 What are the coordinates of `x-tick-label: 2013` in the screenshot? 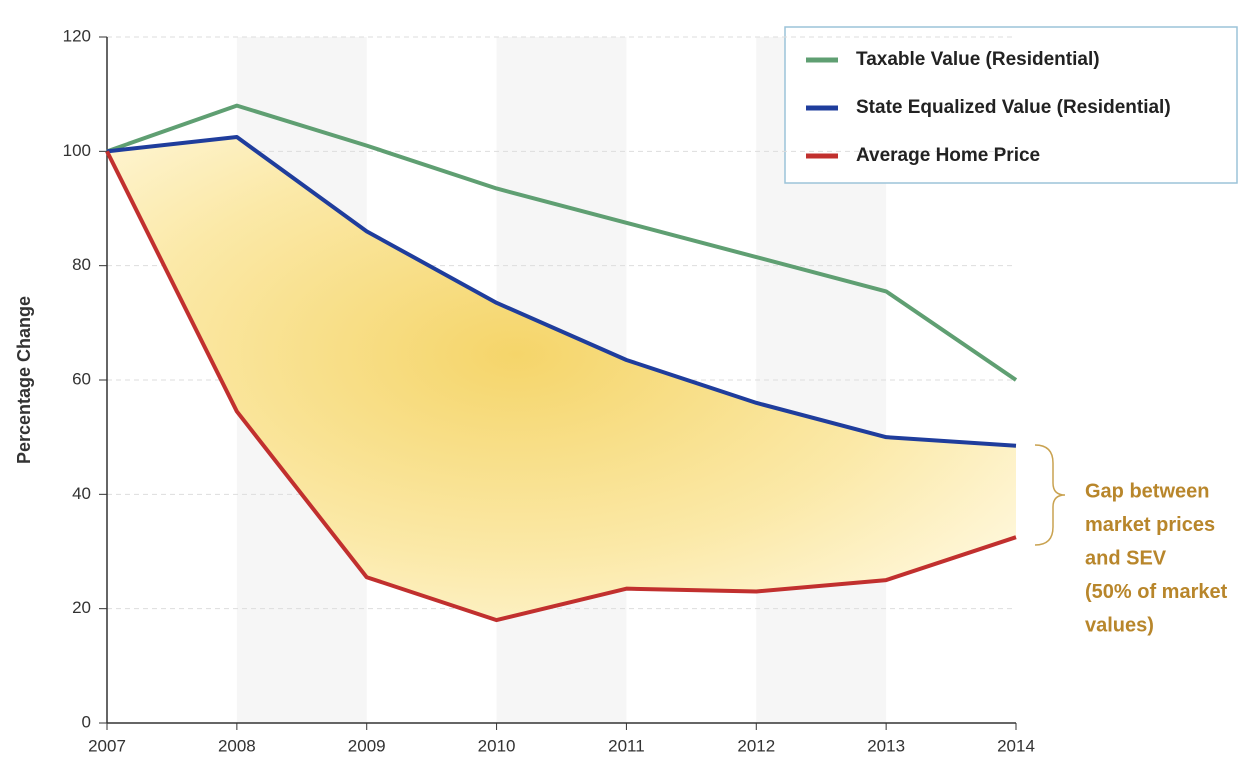 It's located at (886, 745).